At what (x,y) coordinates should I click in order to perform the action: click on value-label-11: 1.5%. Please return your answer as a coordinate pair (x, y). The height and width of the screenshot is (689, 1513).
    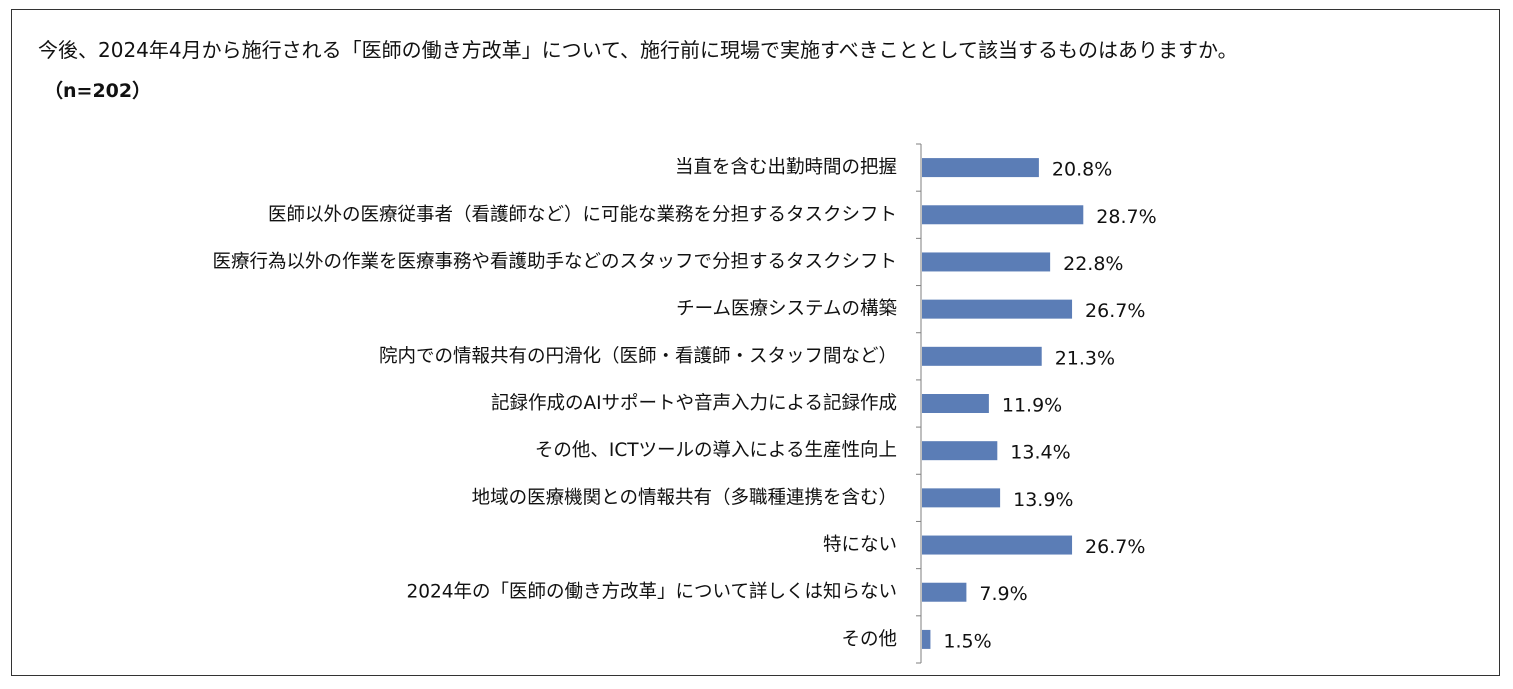
    Looking at the image, I should click on (967, 641).